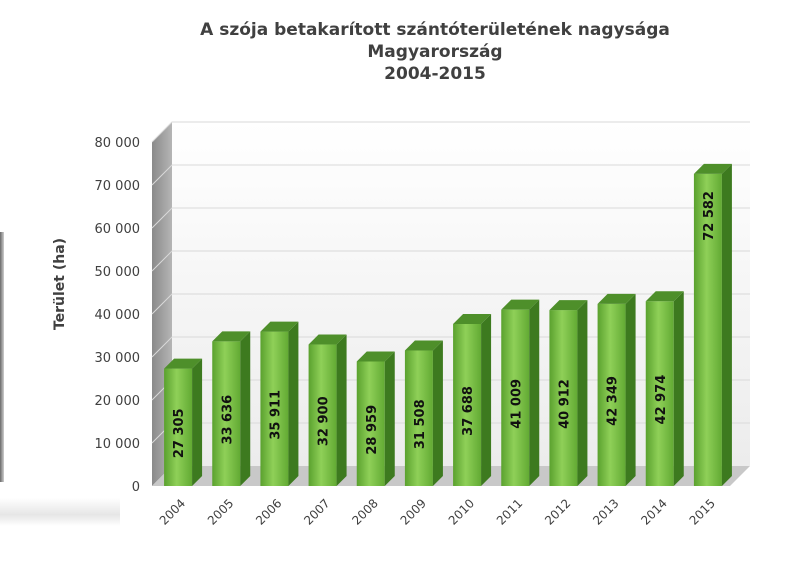 The height and width of the screenshot is (587, 800). Describe the element at coordinates (118, 186) in the screenshot. I see `y-tick-label: 70 000` at that location.